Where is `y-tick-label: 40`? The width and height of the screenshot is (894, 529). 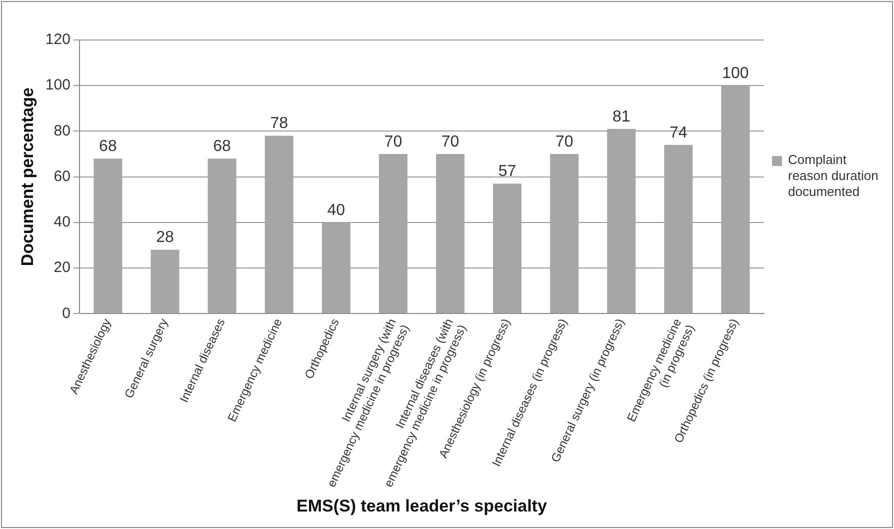
y-tick-label: 40 is located at coordinates (62, 222).